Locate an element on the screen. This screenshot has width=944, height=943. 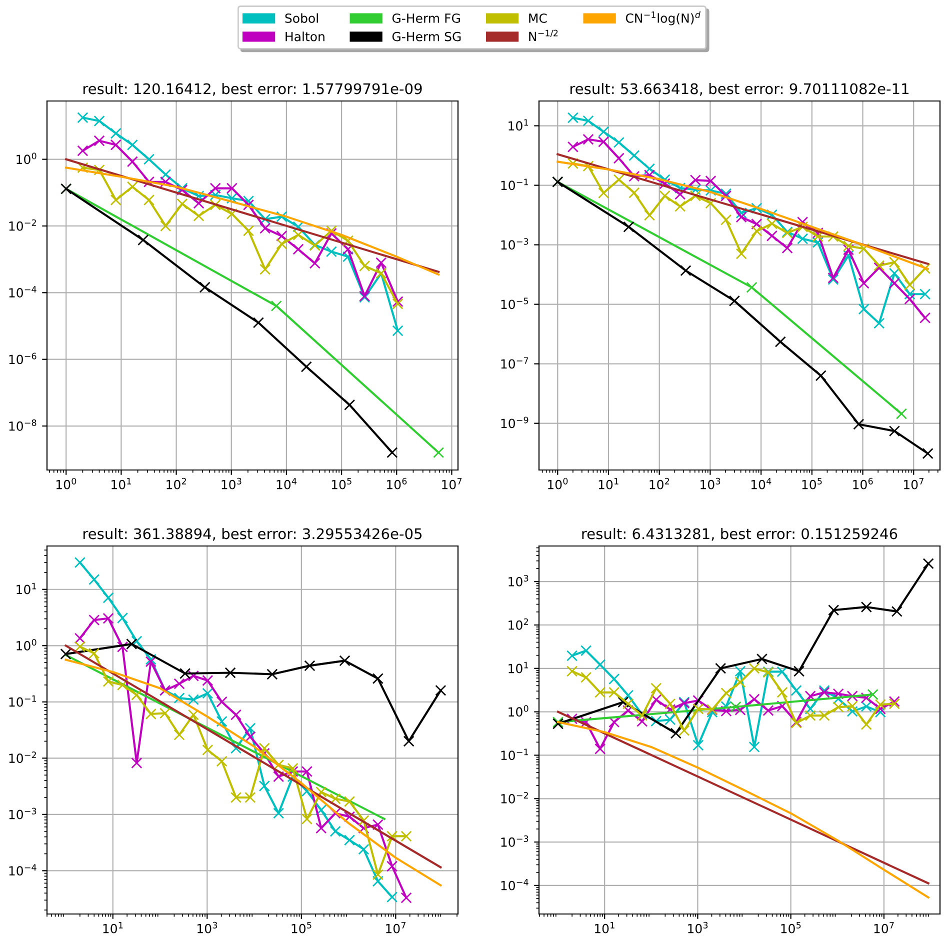
y-tick-label: 10$^{−6}$ is located at coordinates (22, 358).